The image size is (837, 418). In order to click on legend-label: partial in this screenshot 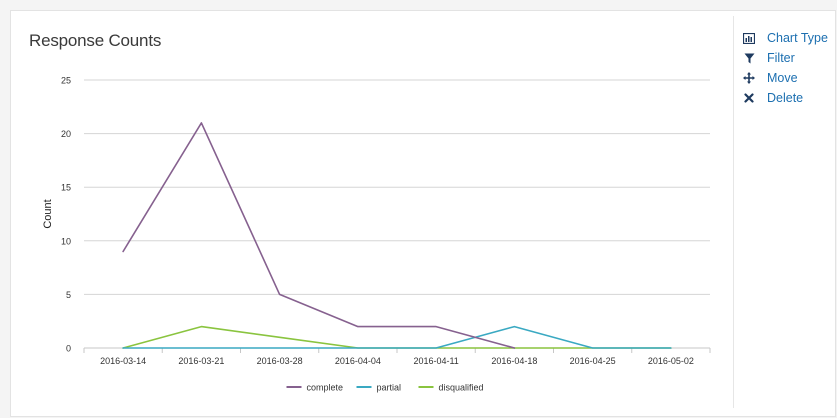, I will do `click(389, 388)`.